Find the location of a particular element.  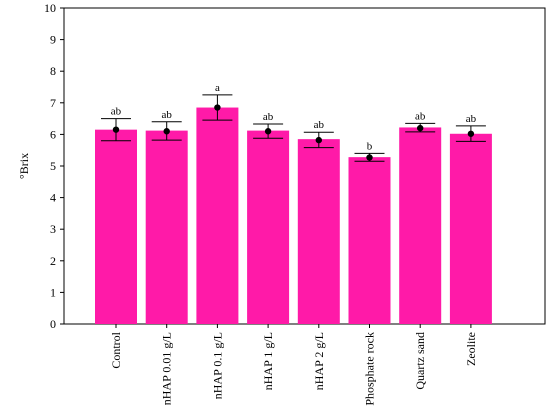

error-bars is located at coordinates (293, 128).